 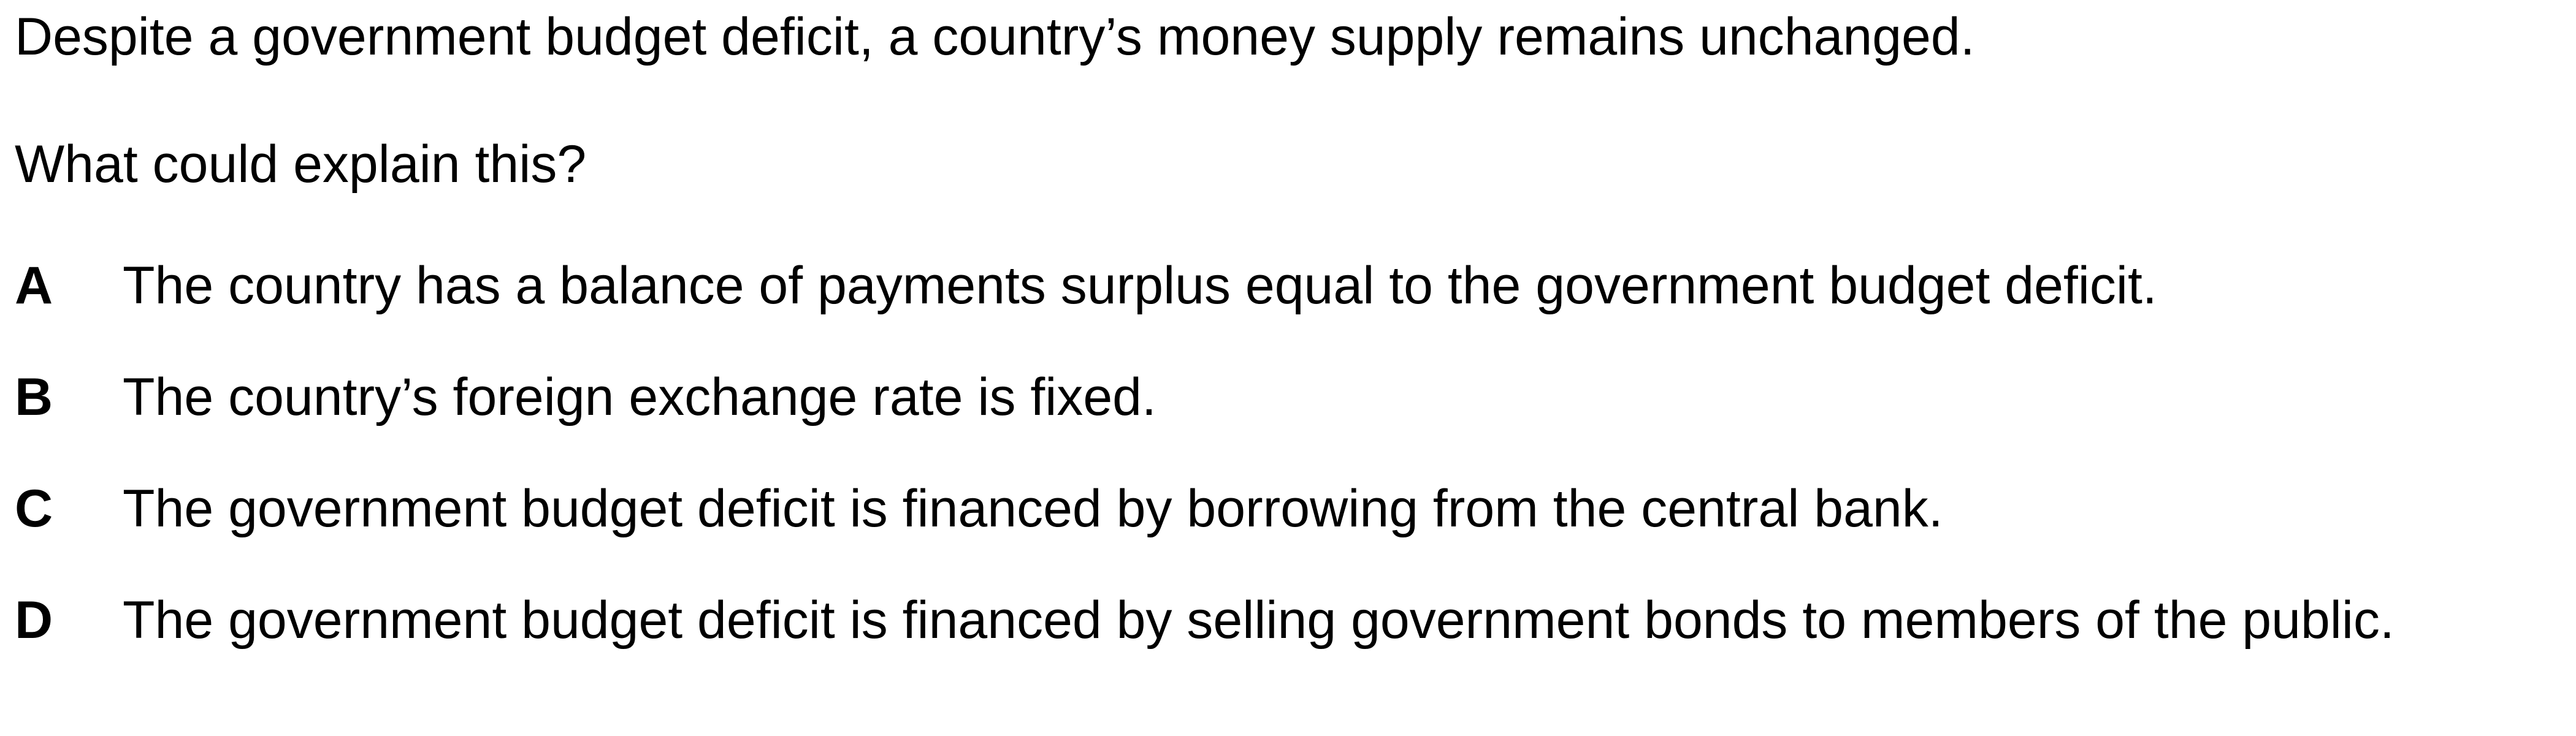 I want to click on option-letter: A, so click(x=34, y=285).